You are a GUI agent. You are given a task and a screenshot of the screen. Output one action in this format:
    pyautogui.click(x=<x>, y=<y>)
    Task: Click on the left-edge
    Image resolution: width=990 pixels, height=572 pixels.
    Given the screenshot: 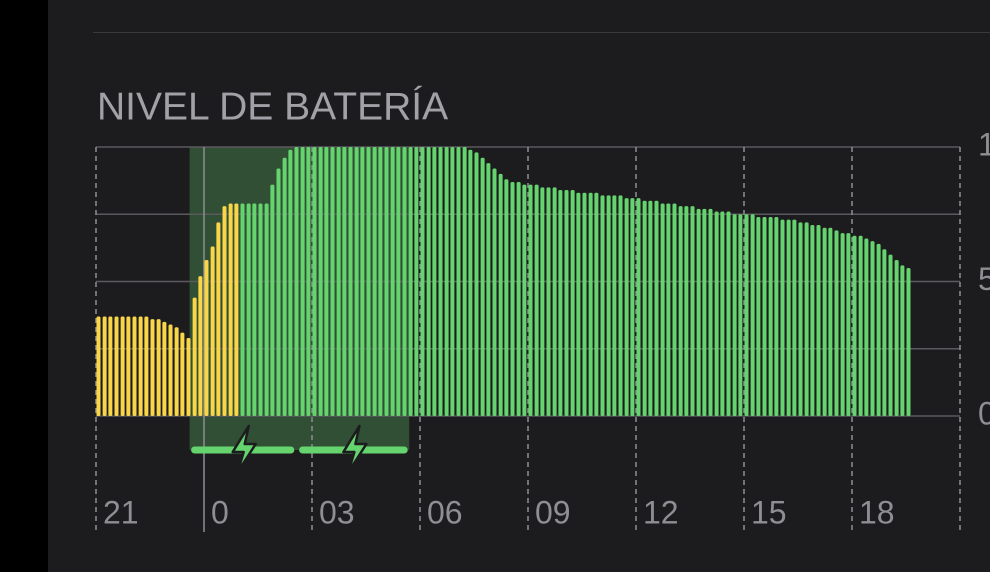 What is the action you would take?
    pyautogui.click(x=24, y=286)
    